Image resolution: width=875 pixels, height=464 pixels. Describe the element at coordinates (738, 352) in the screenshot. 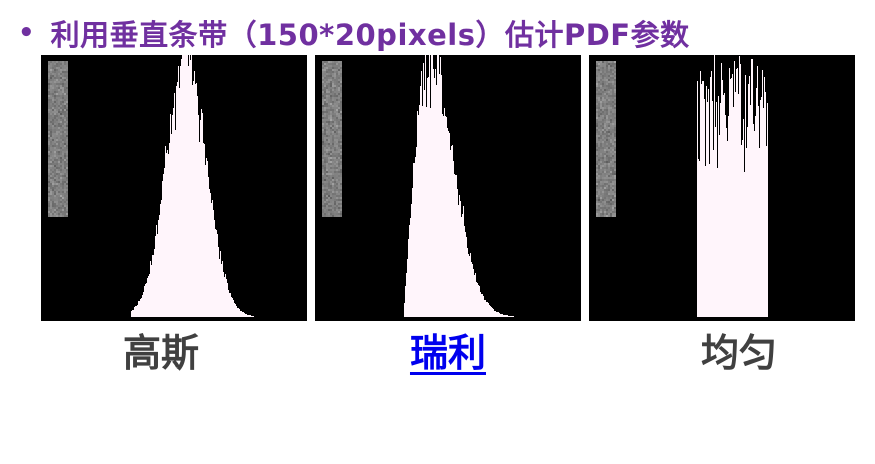

I see `caption-uniform: 均匀` at that location.